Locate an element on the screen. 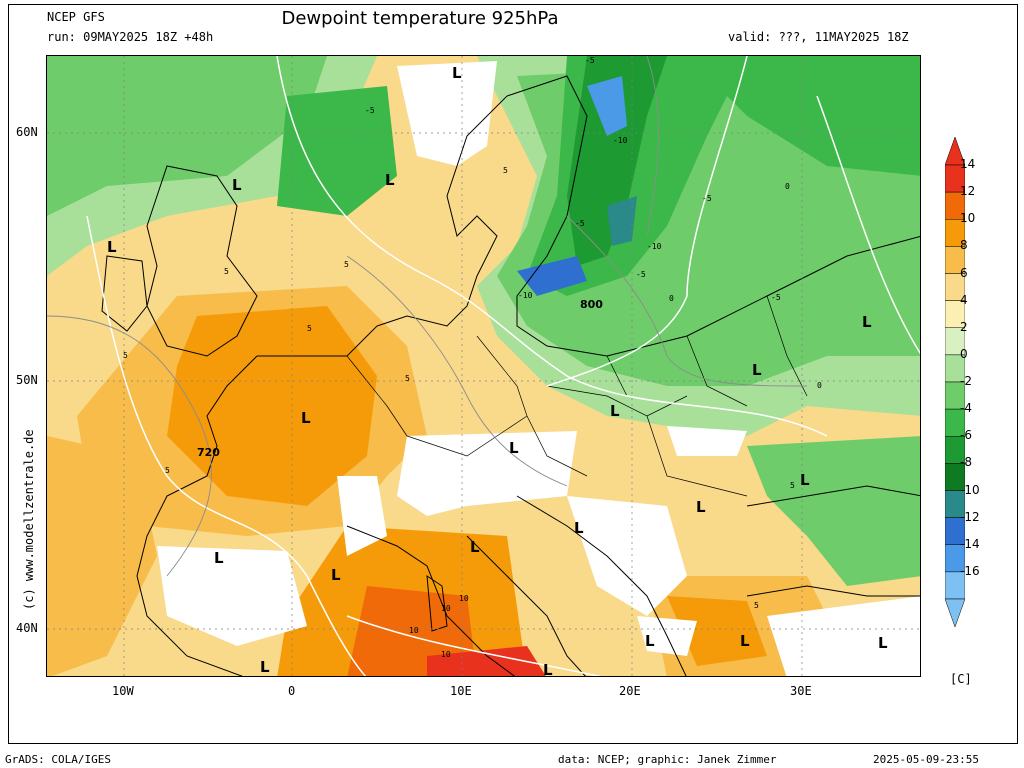 Image resolution: width=1024 pixels, height=768 pixels. colorbar-label: -14 is located at coordinates (970, 543).